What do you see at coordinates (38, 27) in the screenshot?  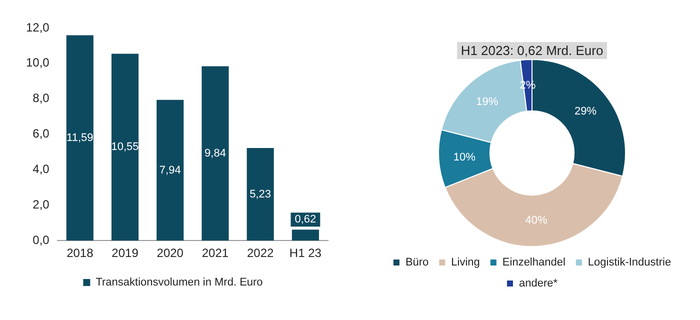 I see `y-tick-label: 12,0` at bounding box center [38, 27].